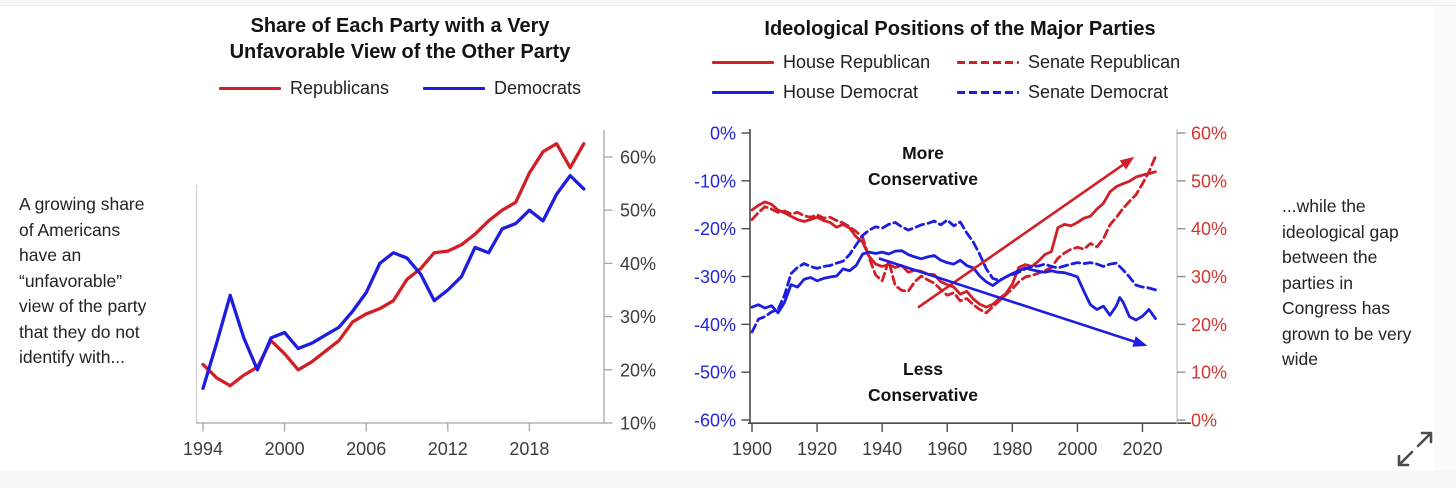 The height and width of the screenshot is (488, 1456). What do you see at coordinates (1347, 333) in the screenshot?
I see `right-caption-line: grown to be very` at bounding box center [1347, 333].